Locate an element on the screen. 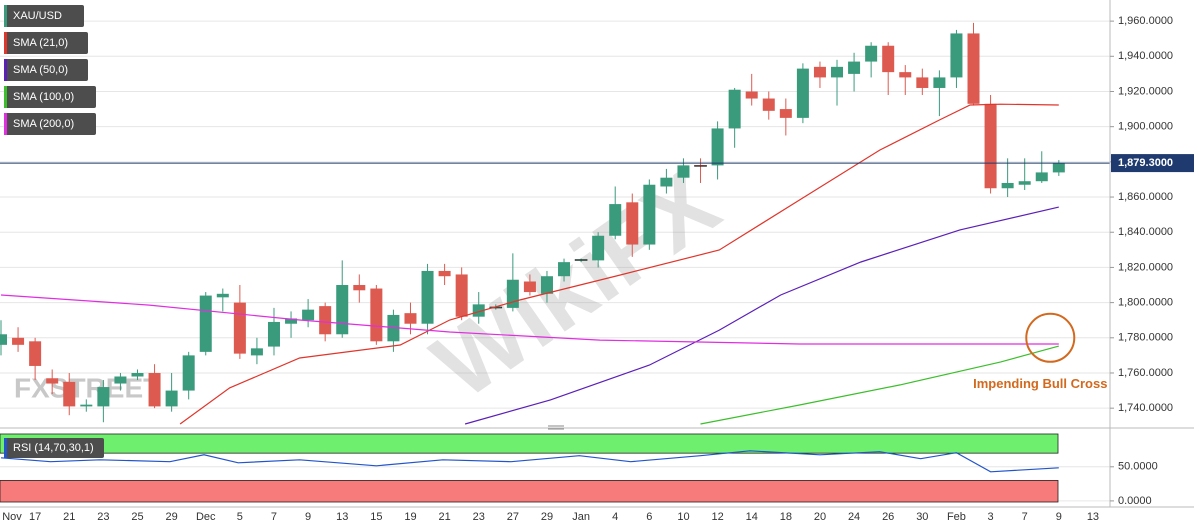  x-tick-label: Jan is located at coordinates (581, 517).